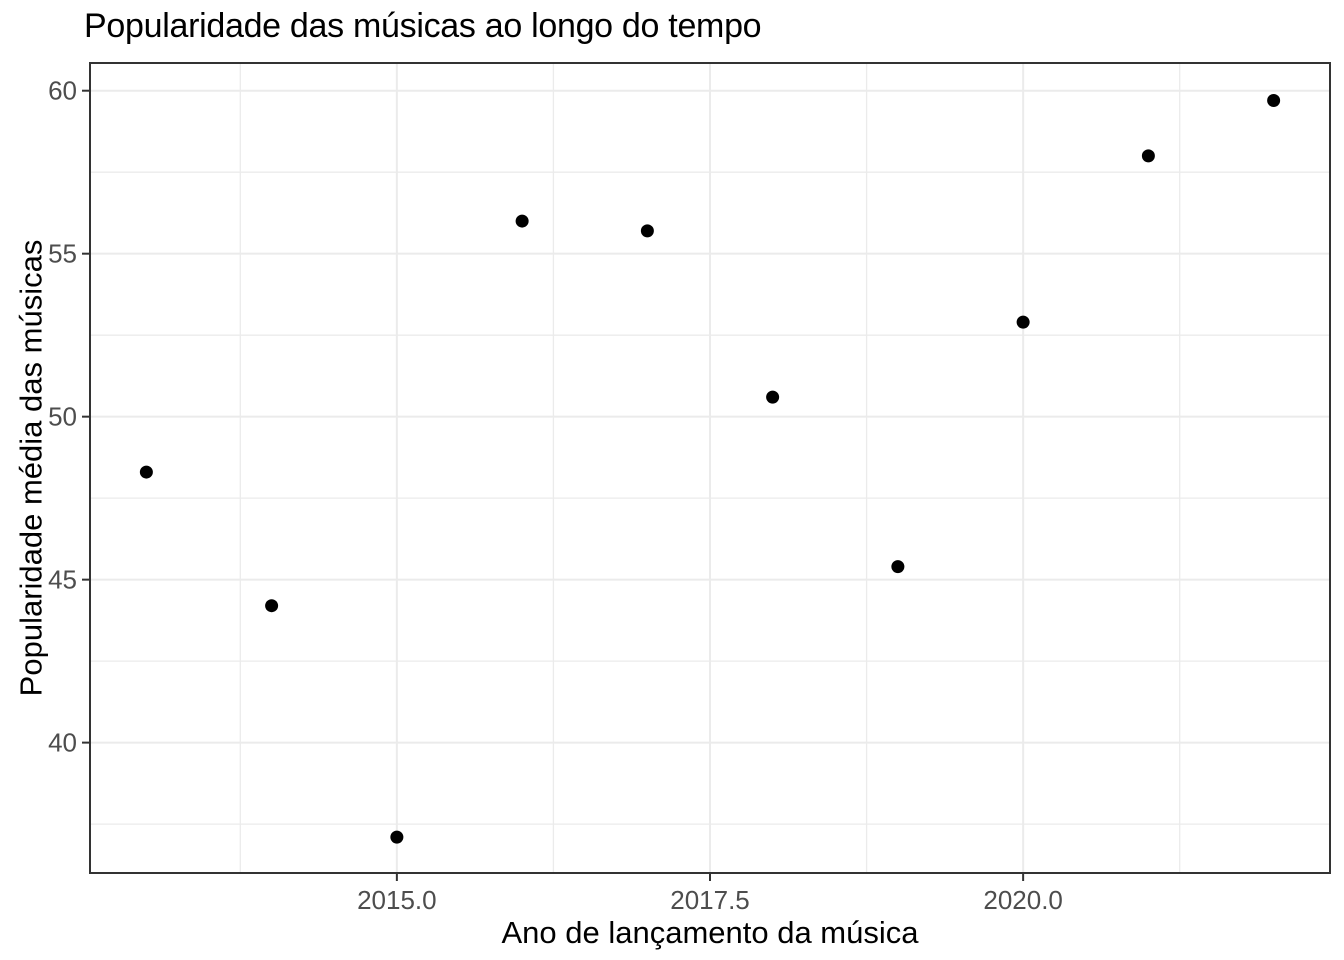 This screenshot has height=960, width=1344. What do you see at coordinates (710, 932) in the screenshot?
I see `x-axis-title: Ano de lançamento da música` at bounding box center [710, 932].